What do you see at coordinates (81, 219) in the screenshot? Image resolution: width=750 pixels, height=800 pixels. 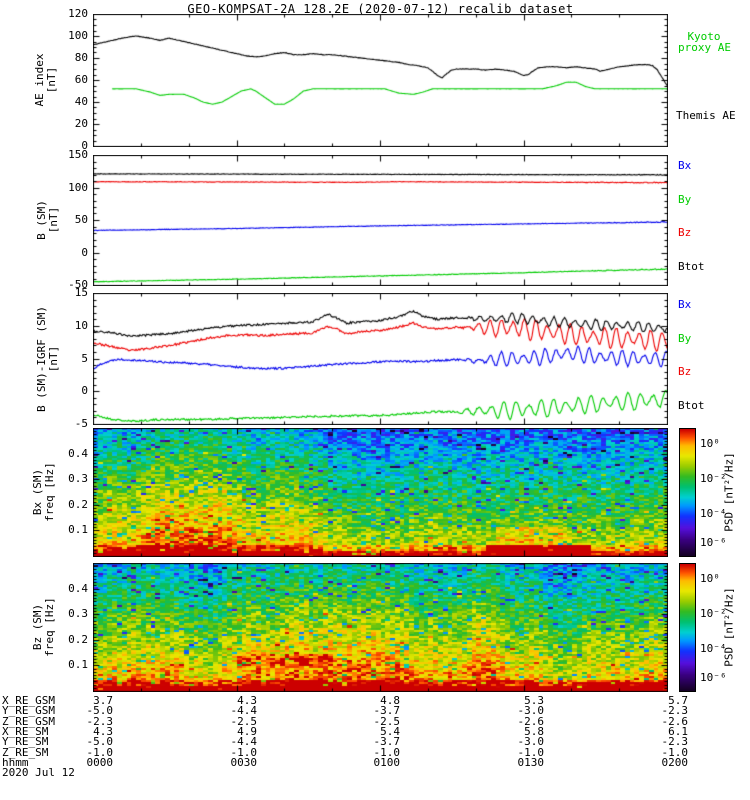 I see `y-tick-label: 50` at bounding box center [81, 219].